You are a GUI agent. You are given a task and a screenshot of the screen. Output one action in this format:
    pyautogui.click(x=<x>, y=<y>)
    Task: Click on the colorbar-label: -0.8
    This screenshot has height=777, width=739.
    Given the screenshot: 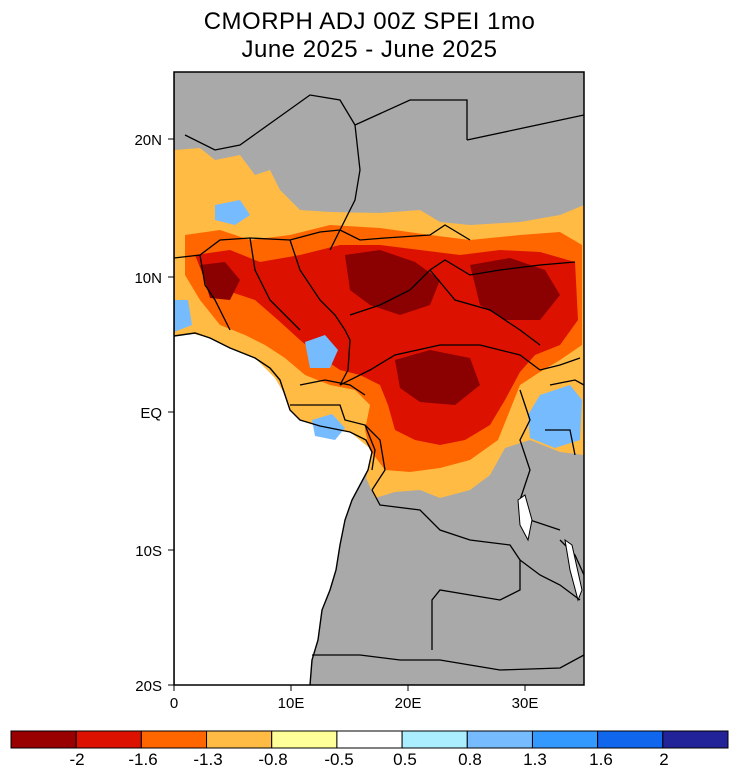 What is the action you would take?
    pyautogui.click(x=273, y=759)
    